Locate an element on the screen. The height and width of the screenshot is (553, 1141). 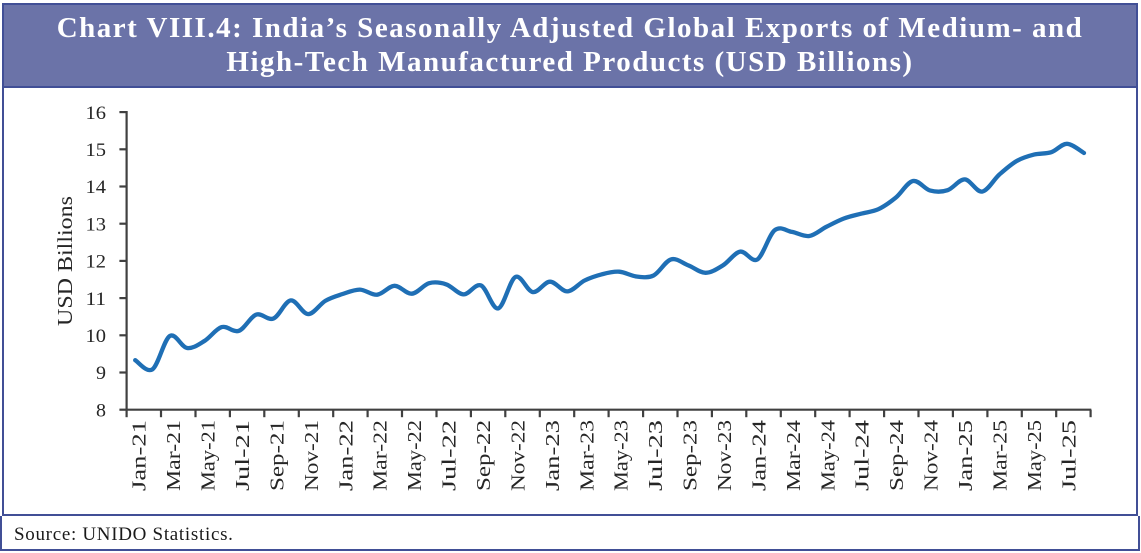
svg-text: Jan-25 is located at coordinates (966, 455).